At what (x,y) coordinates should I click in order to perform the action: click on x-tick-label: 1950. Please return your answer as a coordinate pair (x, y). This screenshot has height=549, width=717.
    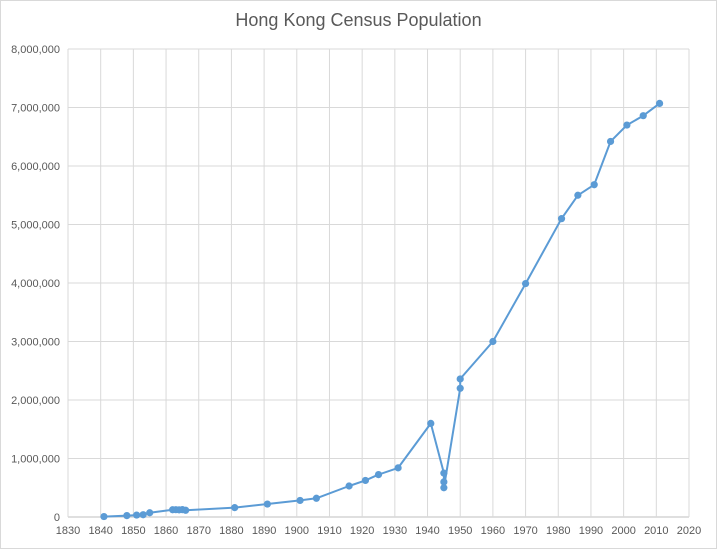
    Looking at the image, I should click on (460, 531).